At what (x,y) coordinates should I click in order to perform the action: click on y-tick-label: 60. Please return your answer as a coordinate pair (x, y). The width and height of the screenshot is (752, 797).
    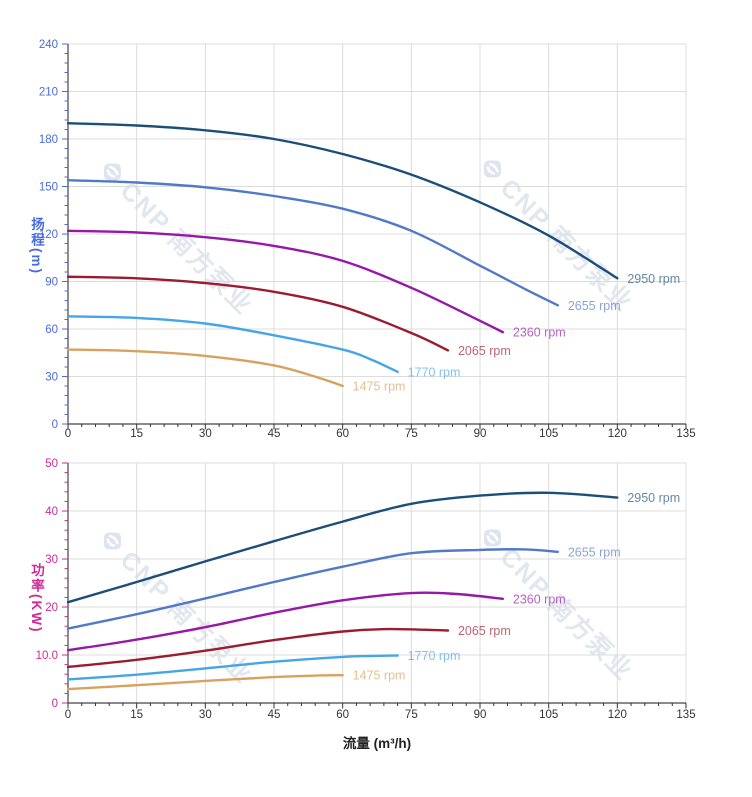
    Looking at the image, I should click on (51, 330).